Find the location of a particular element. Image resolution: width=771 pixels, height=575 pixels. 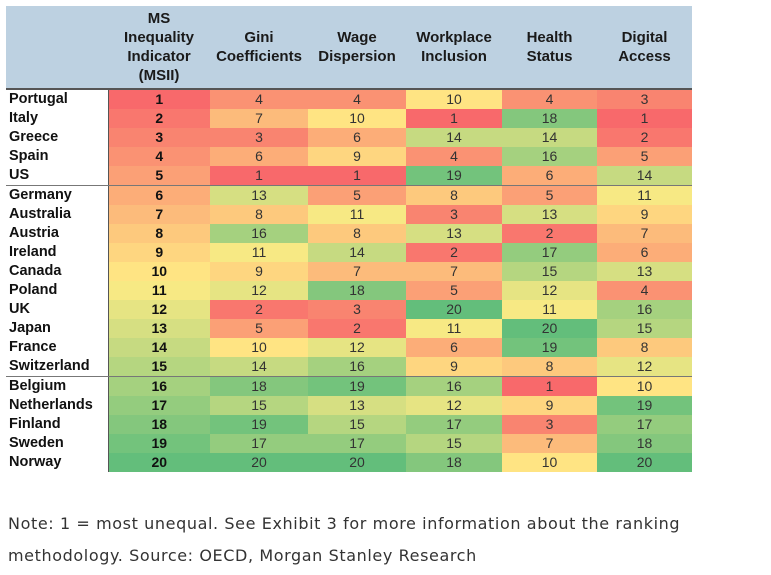

country-label: Switzerland is located at coordinates (57, 367).